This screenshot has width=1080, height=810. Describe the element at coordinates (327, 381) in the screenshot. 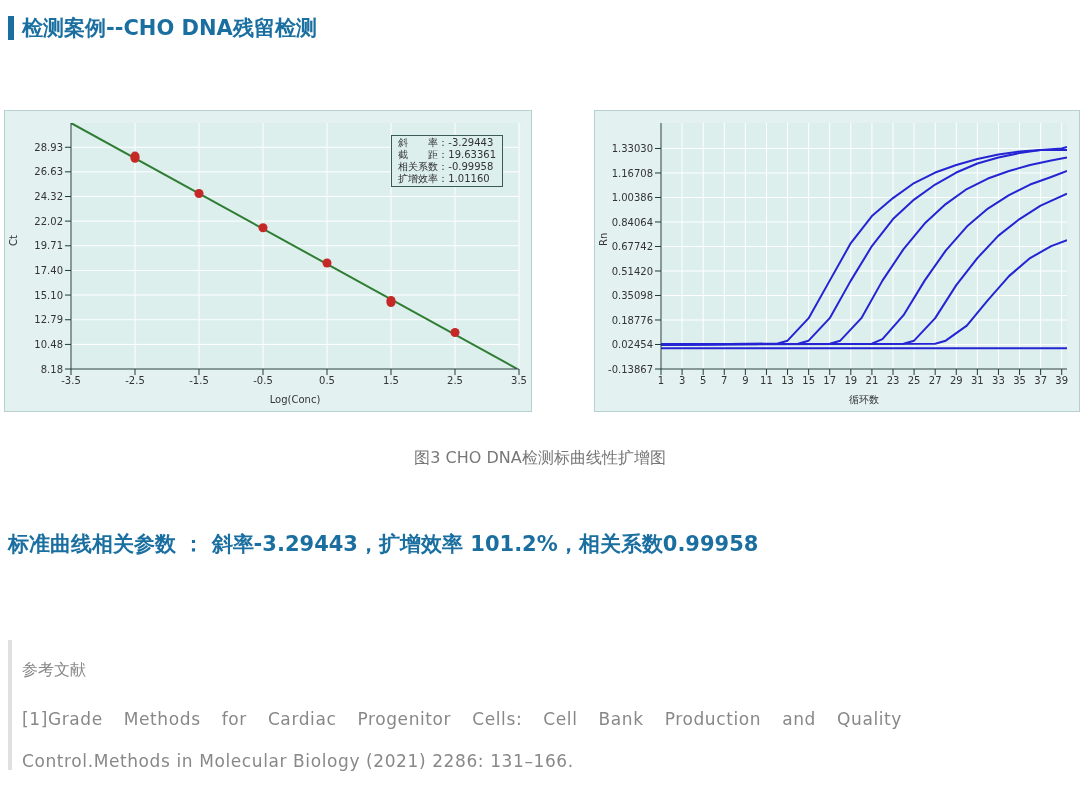

I see `x-tick-label: 0.5` at that location.